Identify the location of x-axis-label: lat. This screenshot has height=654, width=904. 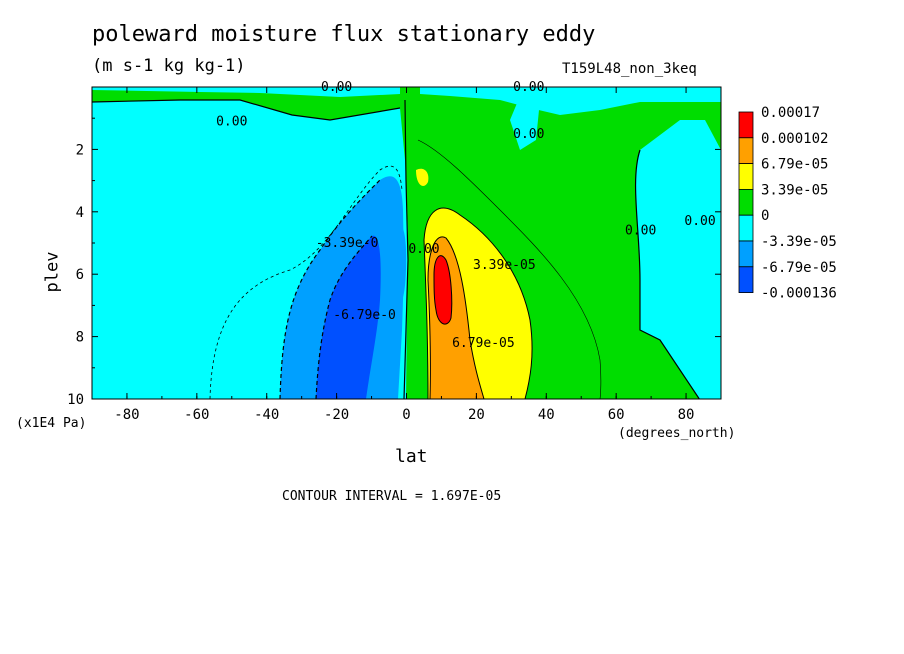
(411, 456).